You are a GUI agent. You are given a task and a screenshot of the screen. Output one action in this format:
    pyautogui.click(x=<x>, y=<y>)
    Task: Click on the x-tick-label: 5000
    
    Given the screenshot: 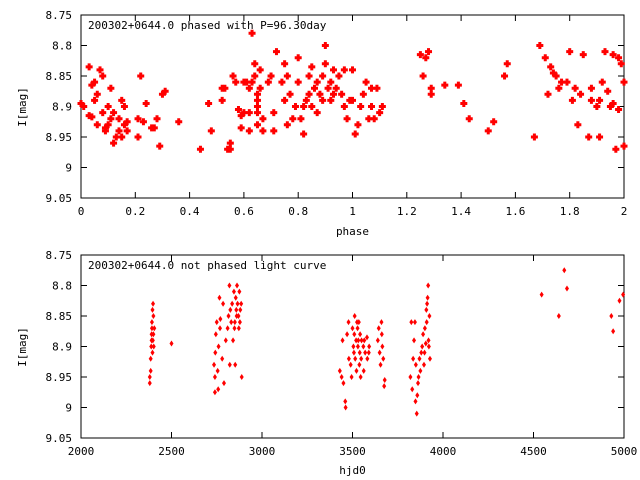 What is the action you would take?
    pyautogui.click(x=624, y=451)
    